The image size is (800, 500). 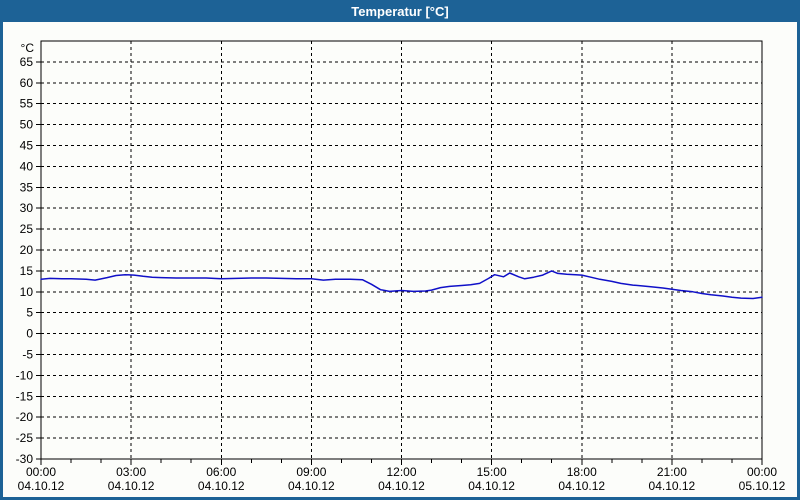 I want to click on svg-text: 18:00, so click(x=582, y=472).